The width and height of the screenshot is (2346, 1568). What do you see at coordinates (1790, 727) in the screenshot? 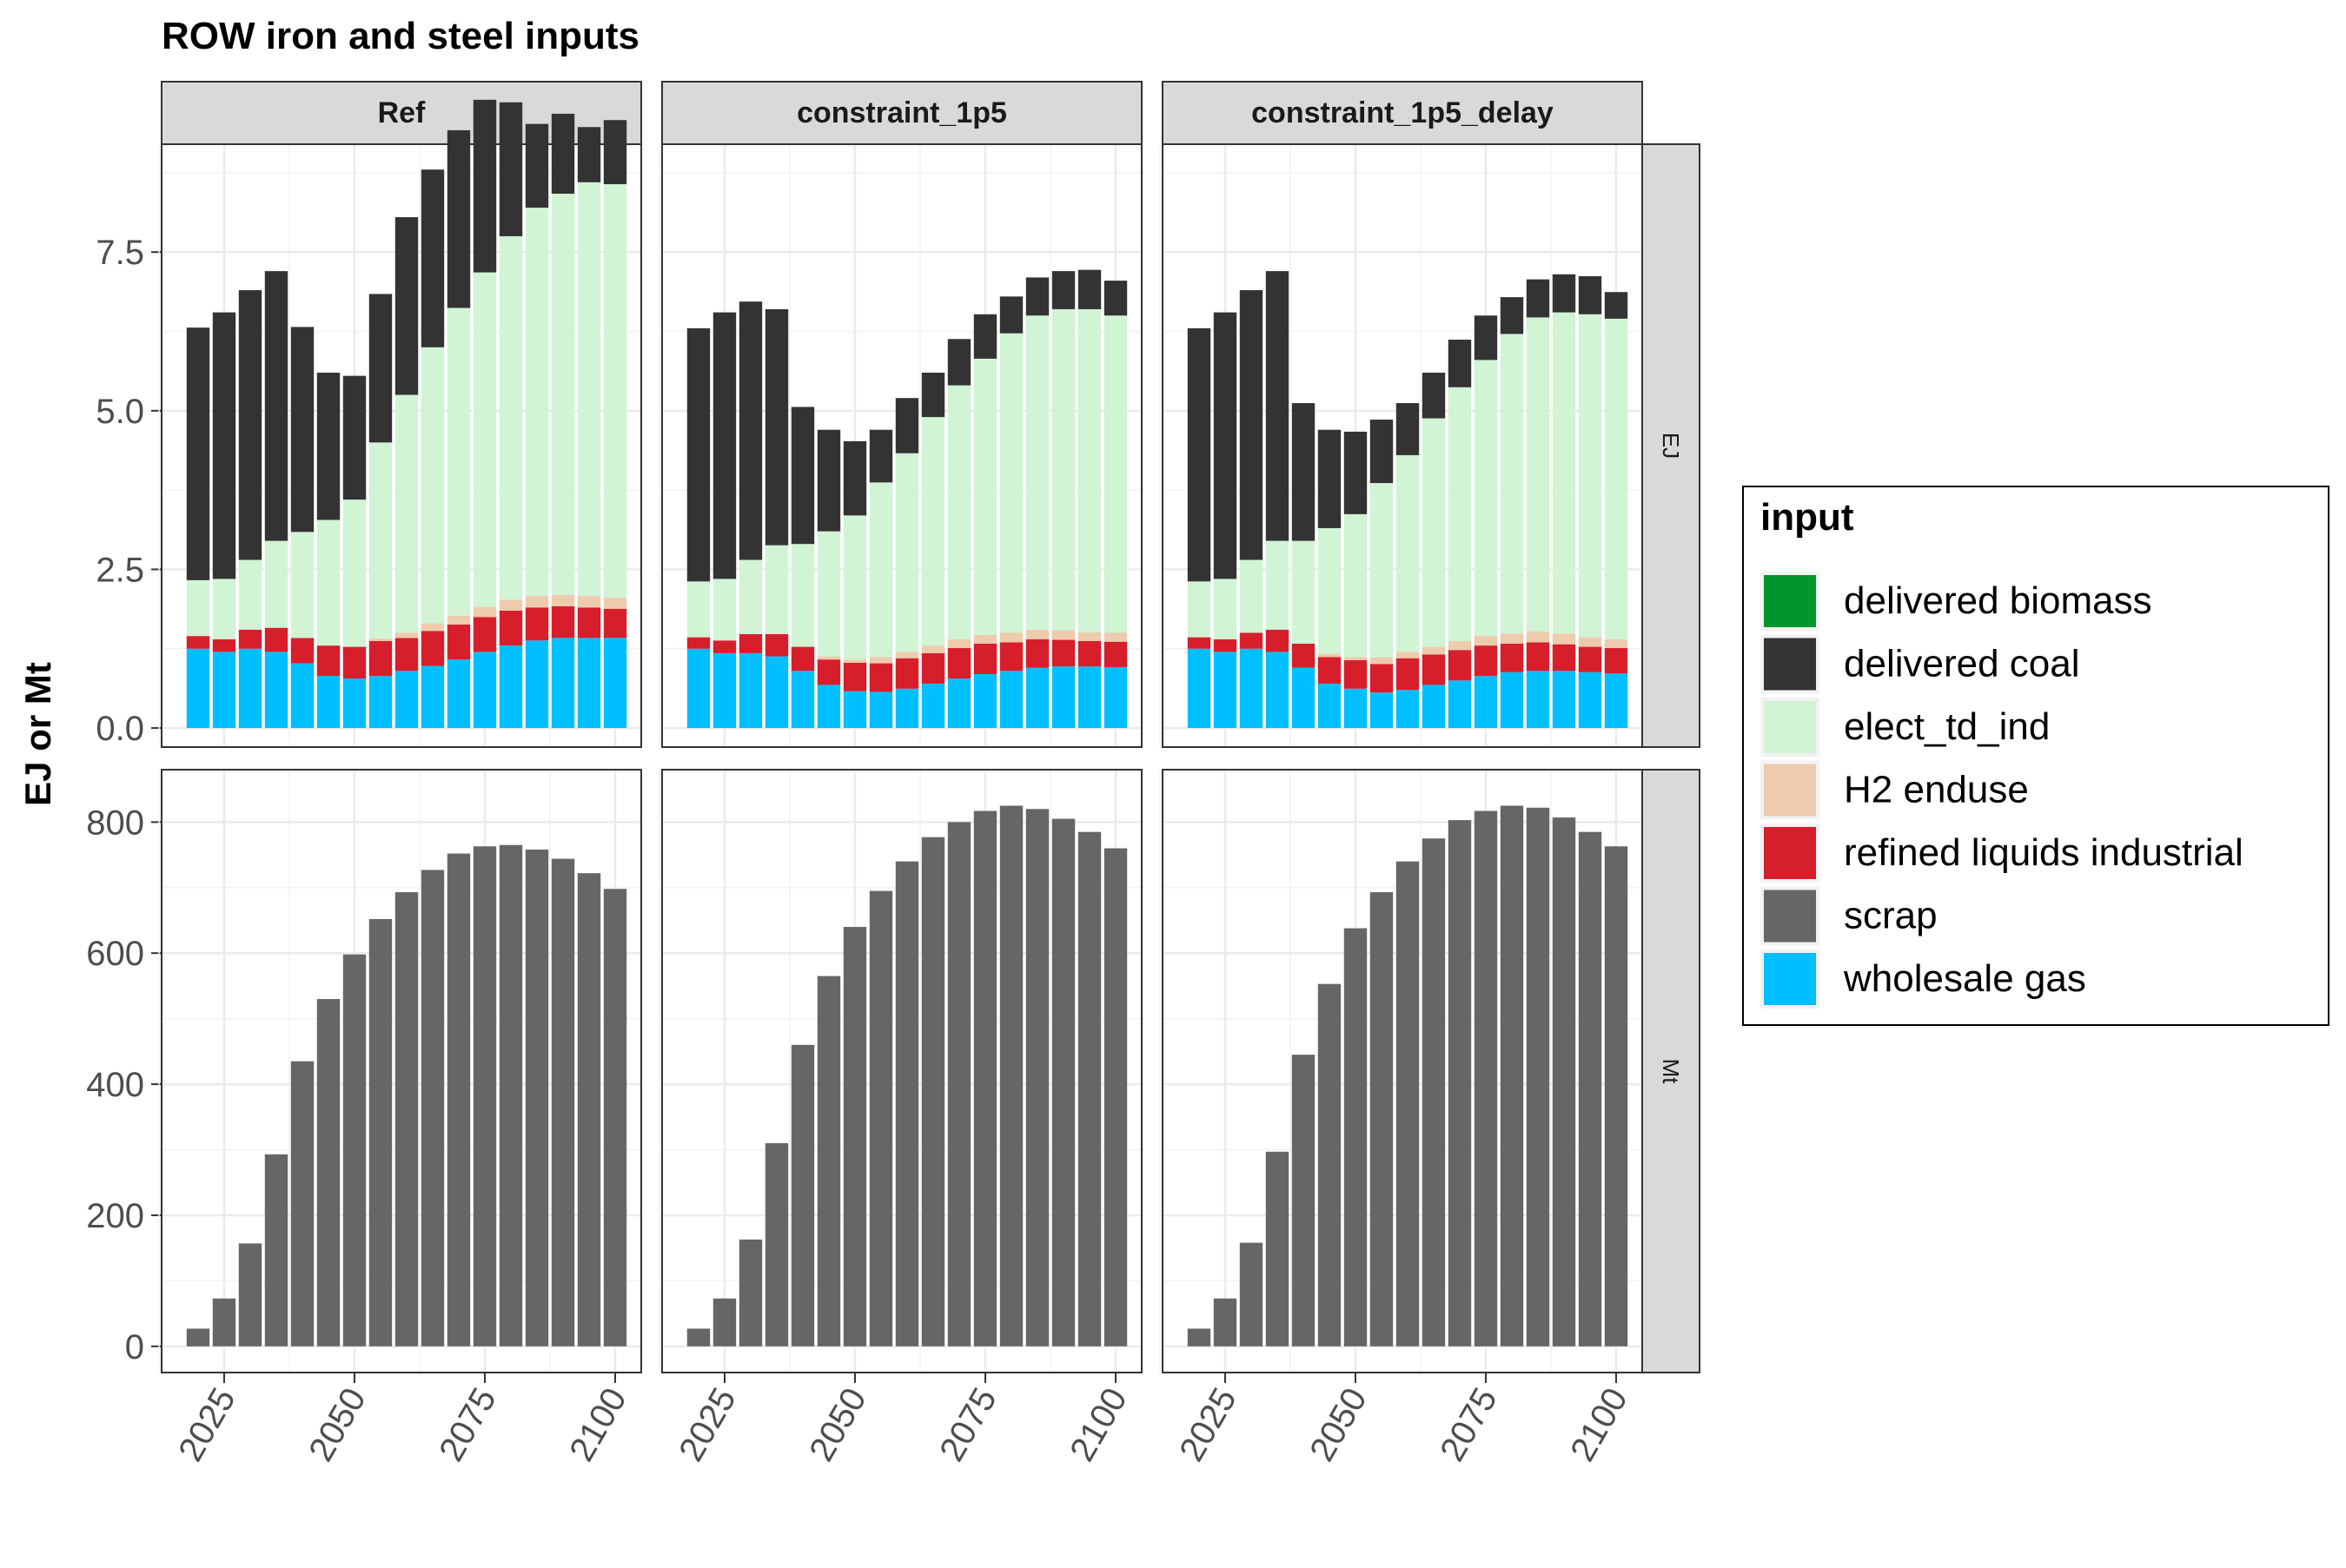
I see `legend-key-elect-td-ind` at bounding box center [1790, 727].